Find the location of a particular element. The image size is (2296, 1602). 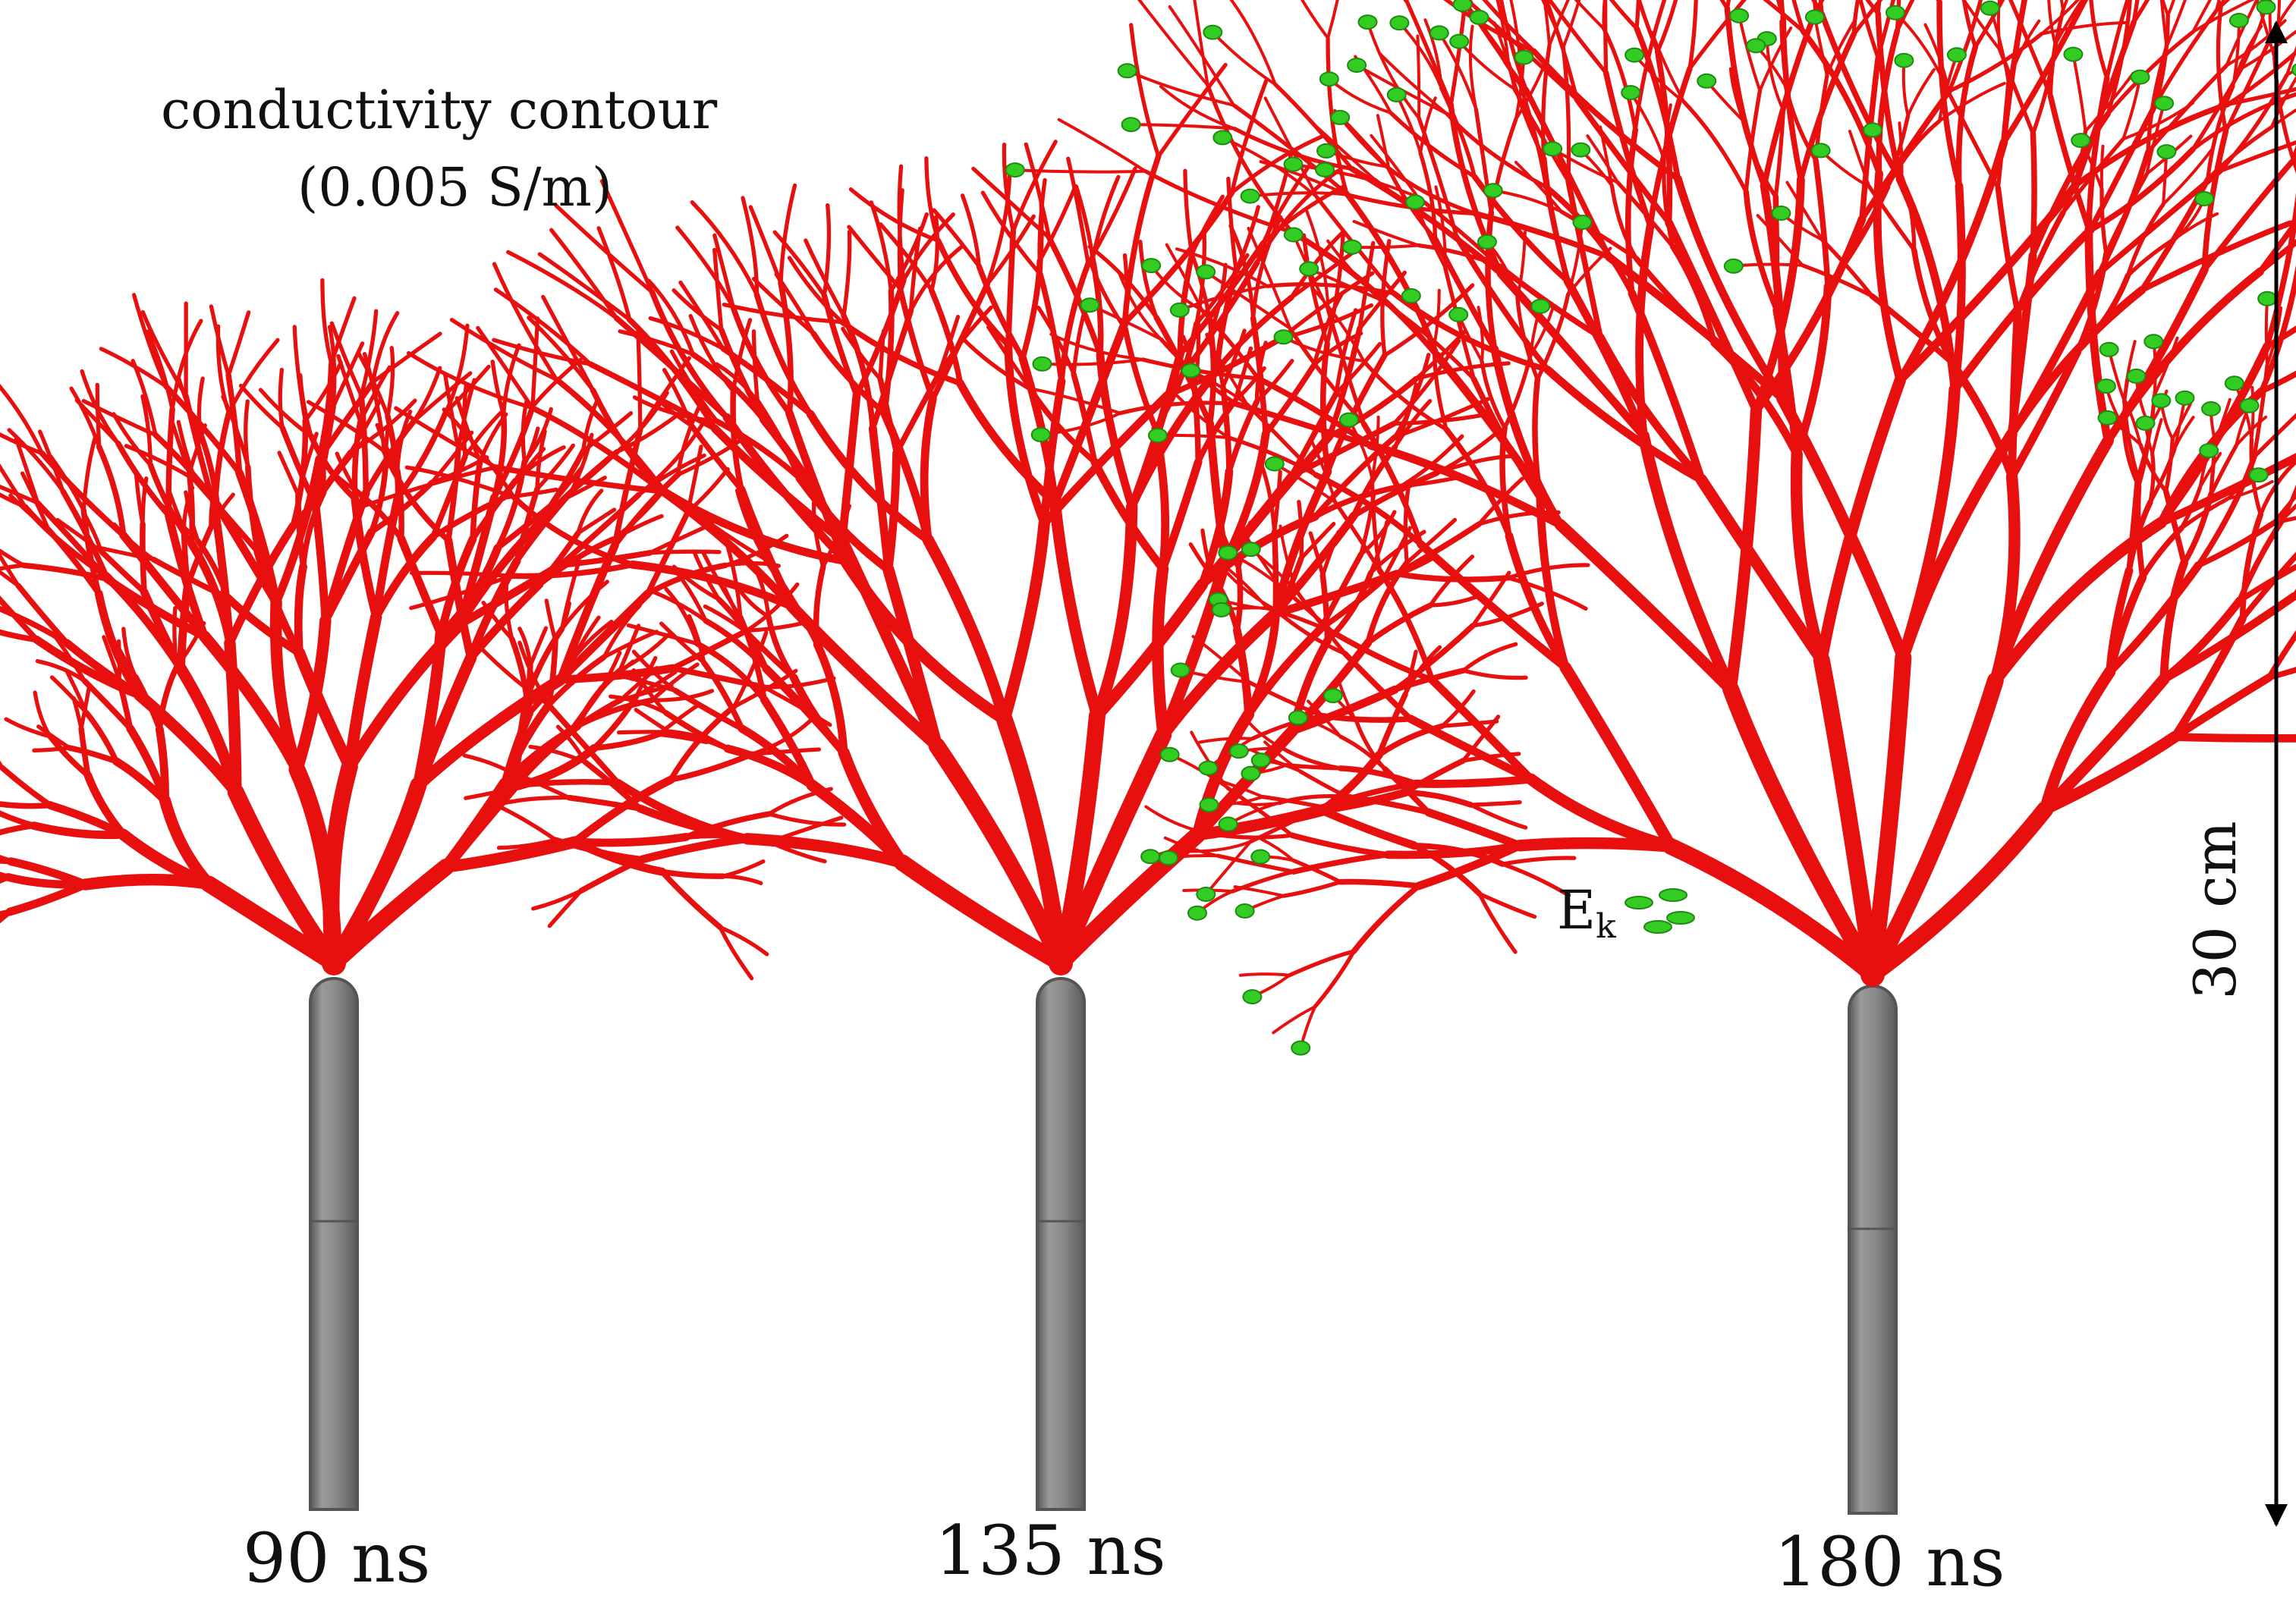

time-label-135ns: 135 ns is located at coordinates (1050, 1551).